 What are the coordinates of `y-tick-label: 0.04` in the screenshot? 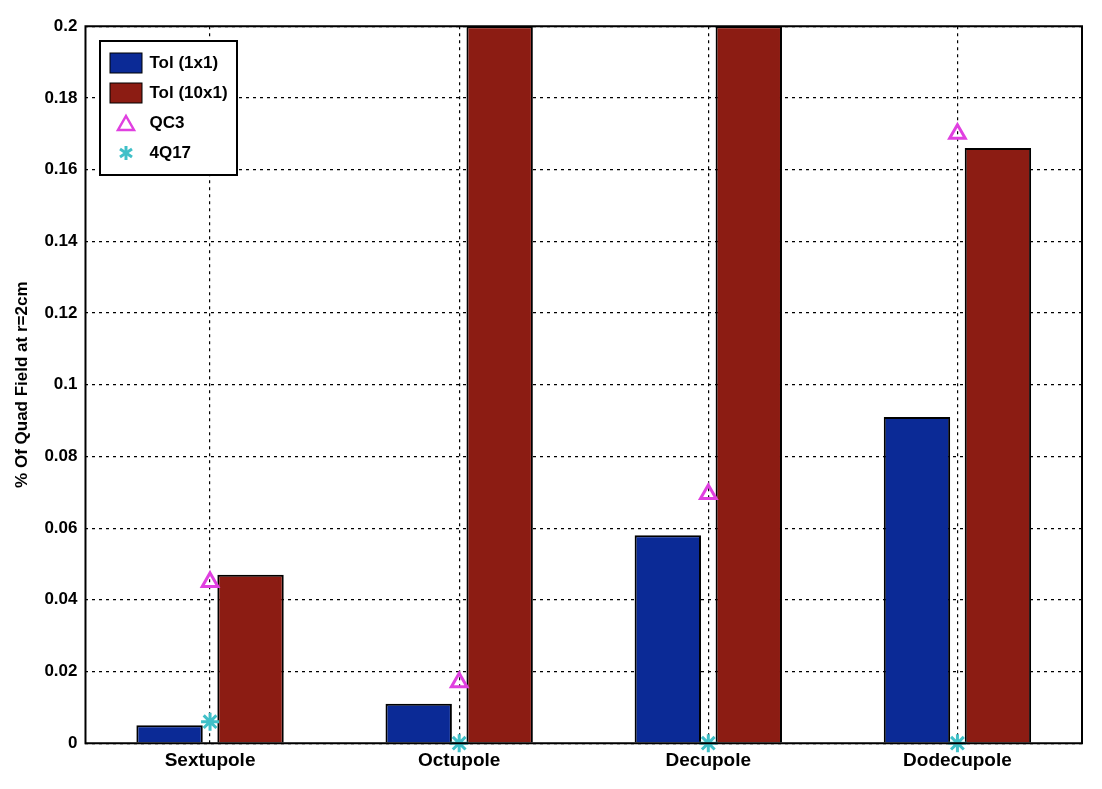 It's located at (61, 599).